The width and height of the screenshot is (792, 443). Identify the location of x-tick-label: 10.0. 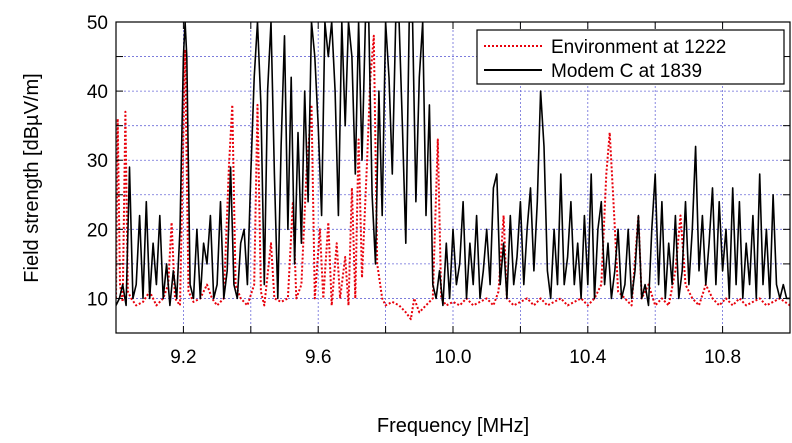
(453, 357).